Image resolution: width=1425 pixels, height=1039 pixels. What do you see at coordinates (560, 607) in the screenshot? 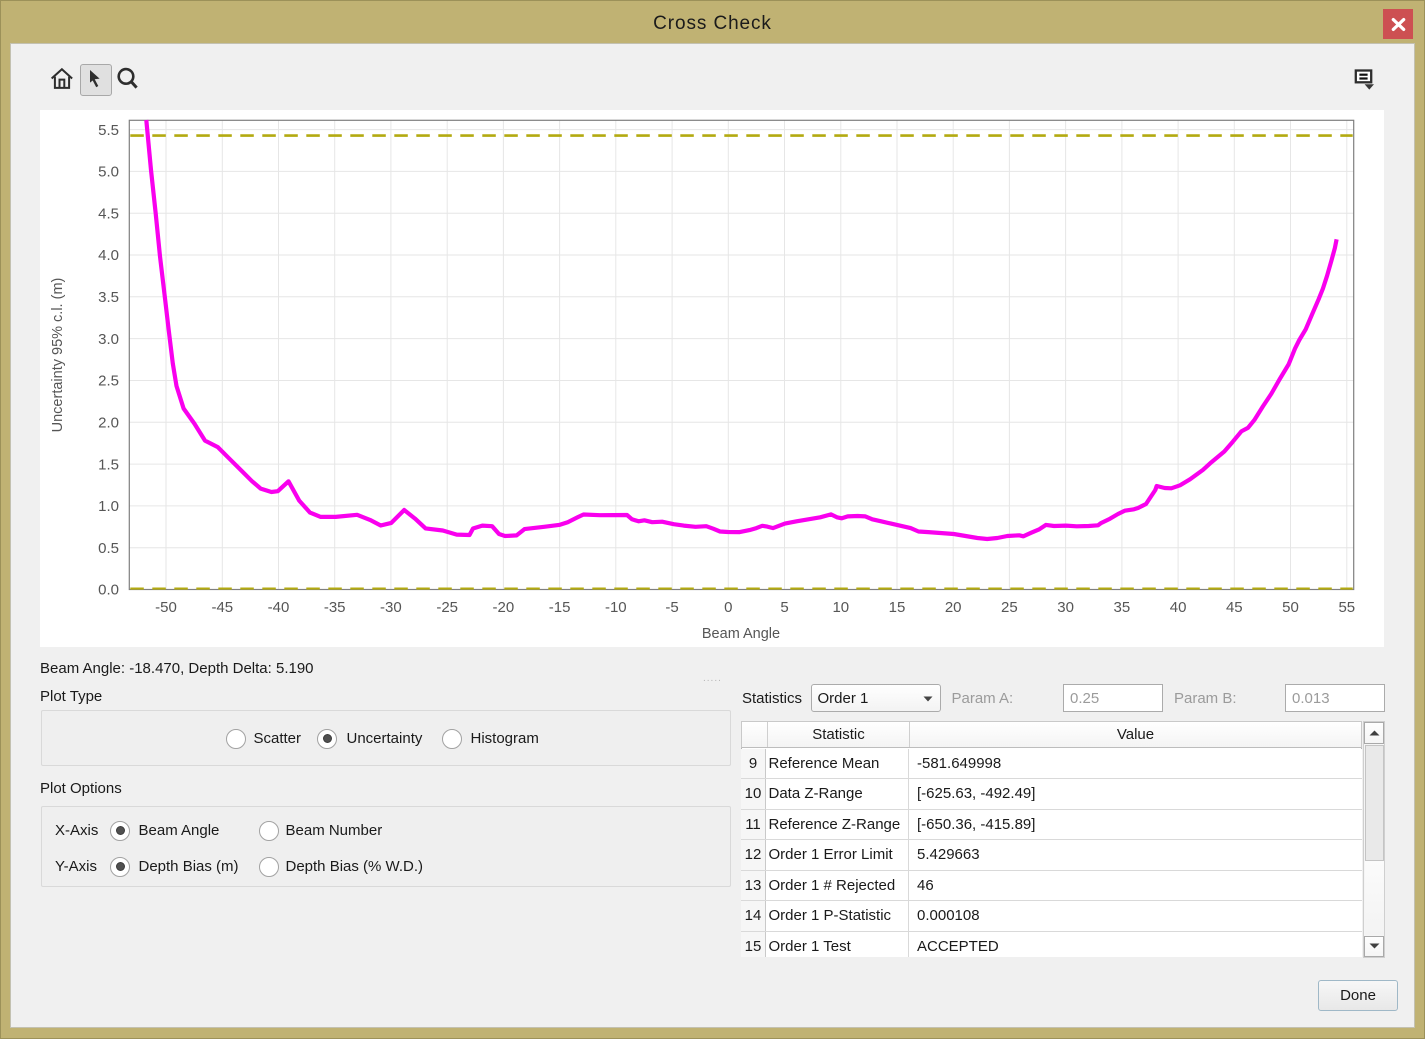
I see `svg-text: -15` at bounding box center [560, 607].